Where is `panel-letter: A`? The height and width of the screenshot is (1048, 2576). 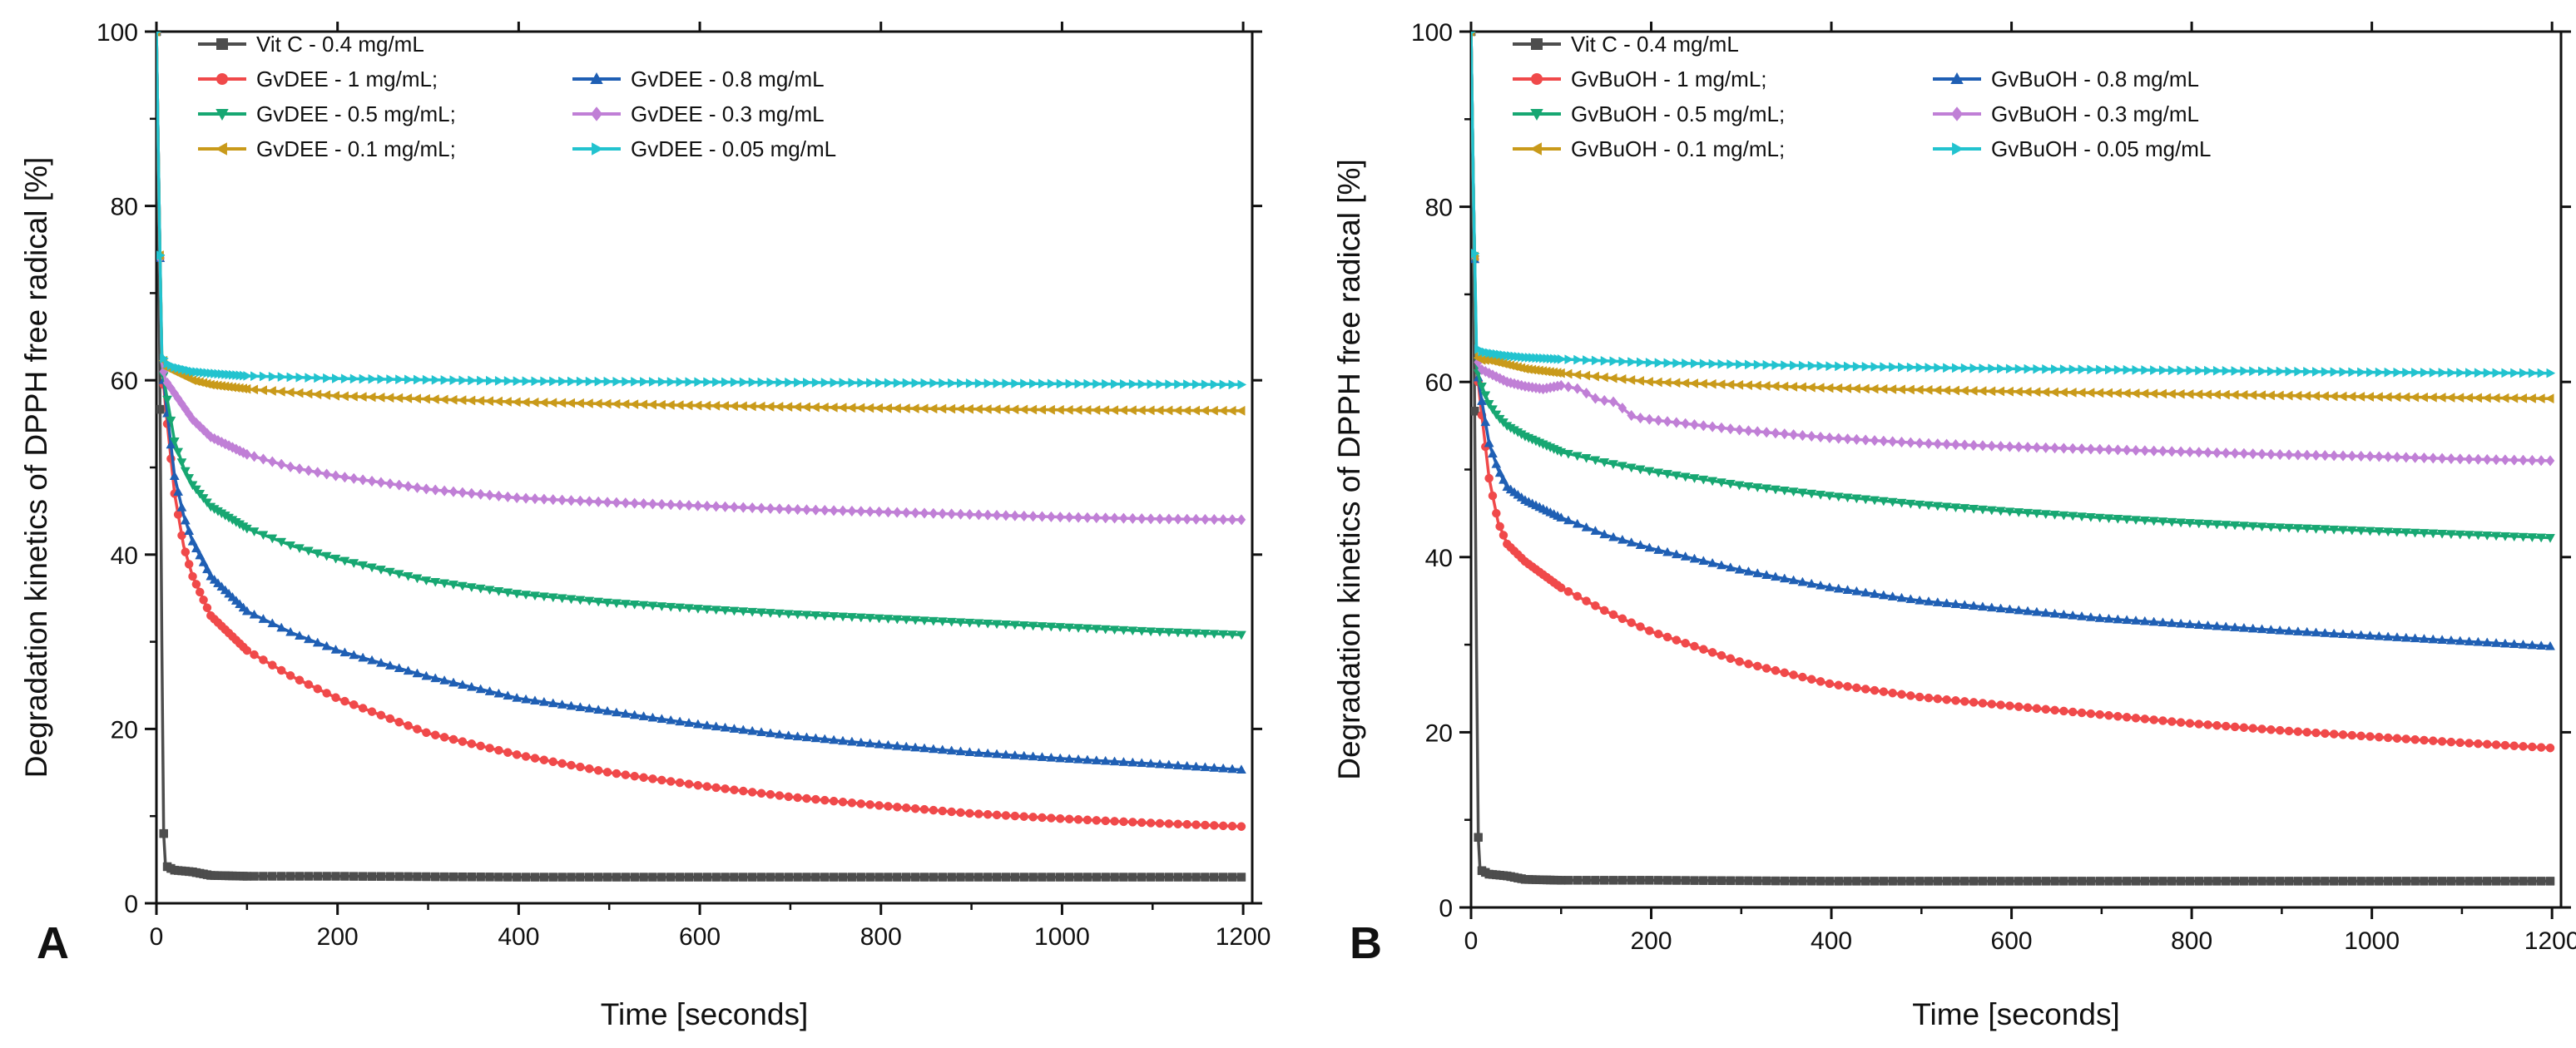 panel-letter: A is located at coordinates (53, 943).